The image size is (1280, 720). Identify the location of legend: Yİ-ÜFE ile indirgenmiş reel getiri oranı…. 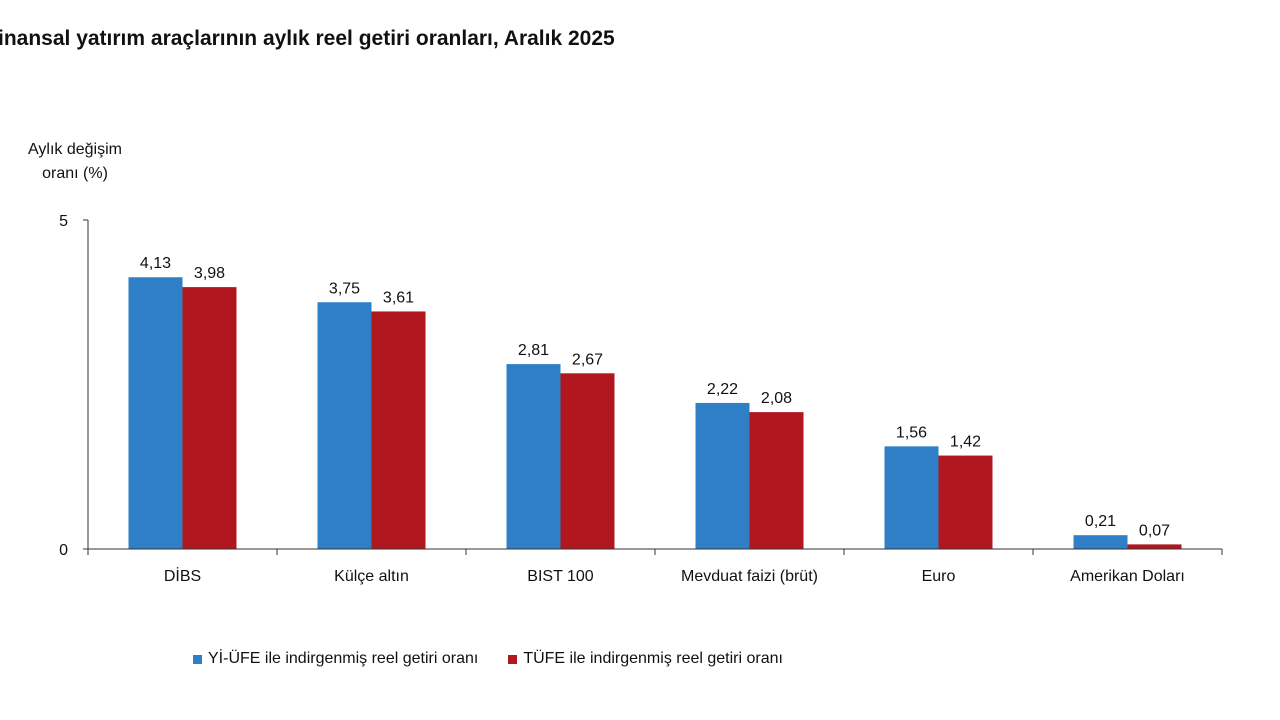
(488, 659).